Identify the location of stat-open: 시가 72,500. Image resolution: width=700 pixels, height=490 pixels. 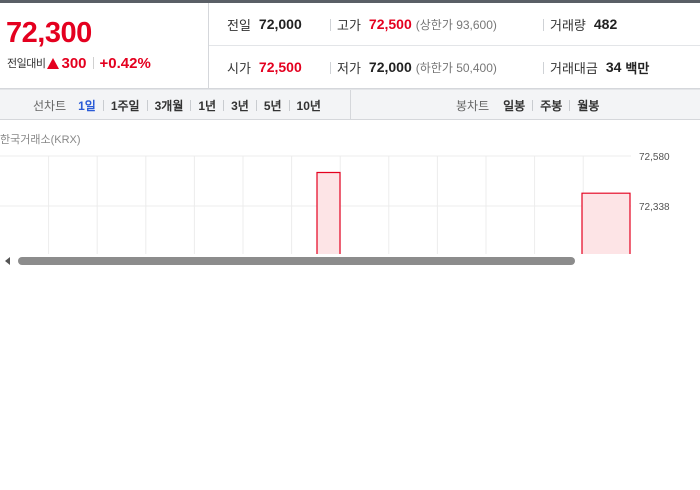
(264, 67).